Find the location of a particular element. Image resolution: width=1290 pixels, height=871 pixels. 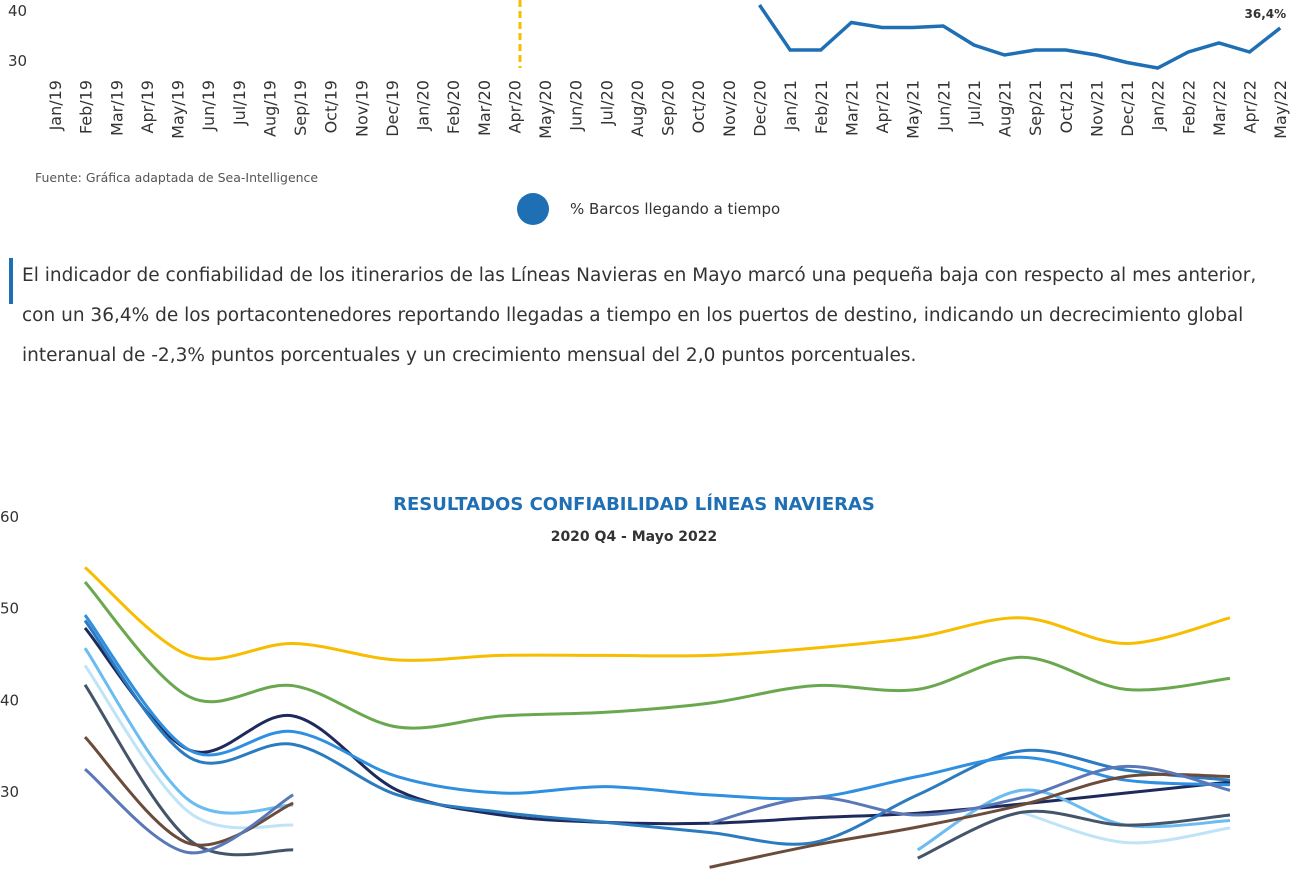

accent-bar is located at coordinates (11, 281).